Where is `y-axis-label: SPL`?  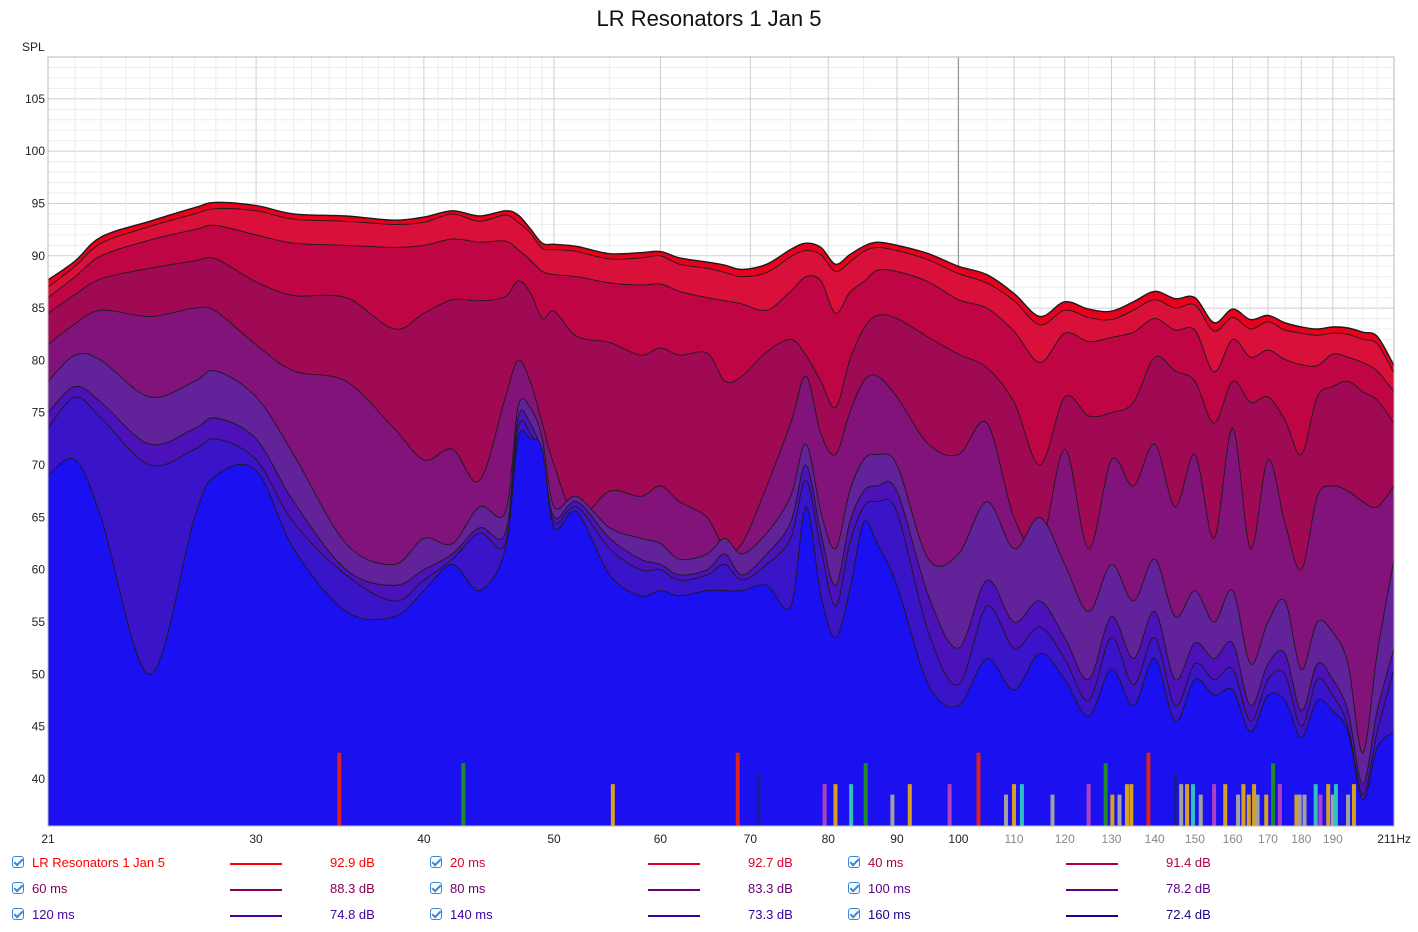 y-axis-label: SPL is located at coordinates (33, 47).